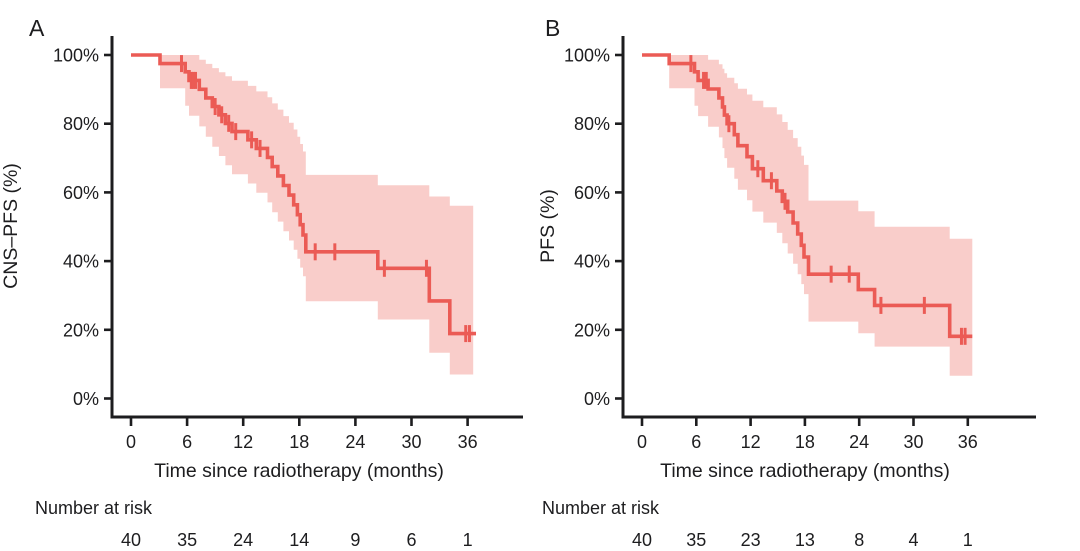 The image size is (1080, 551). What do you see at coordinates (805, 540) in the screenshot?
I see `number-at-risk-value: 13` at bounding box center [805, 540].